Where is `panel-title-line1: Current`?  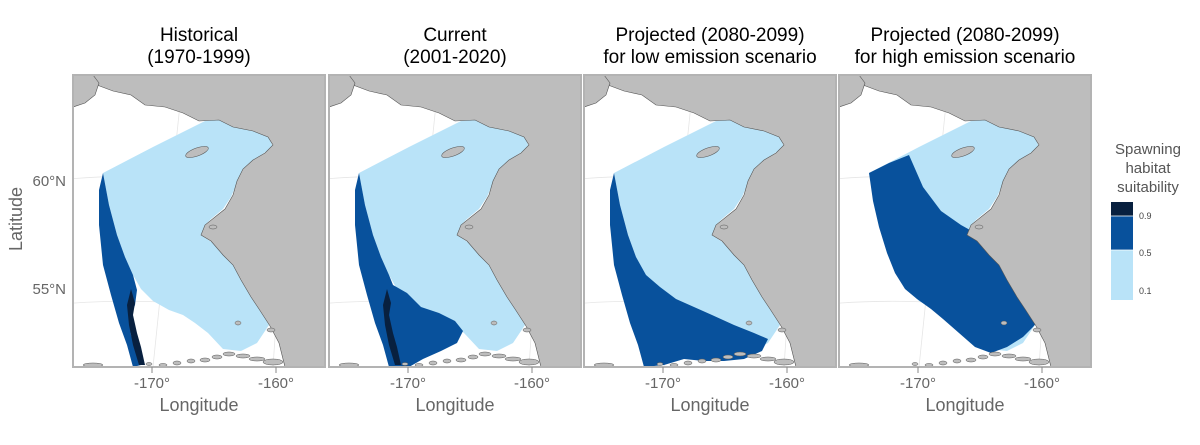
panel-title-line1: Current is located at coordinates (455, 35).